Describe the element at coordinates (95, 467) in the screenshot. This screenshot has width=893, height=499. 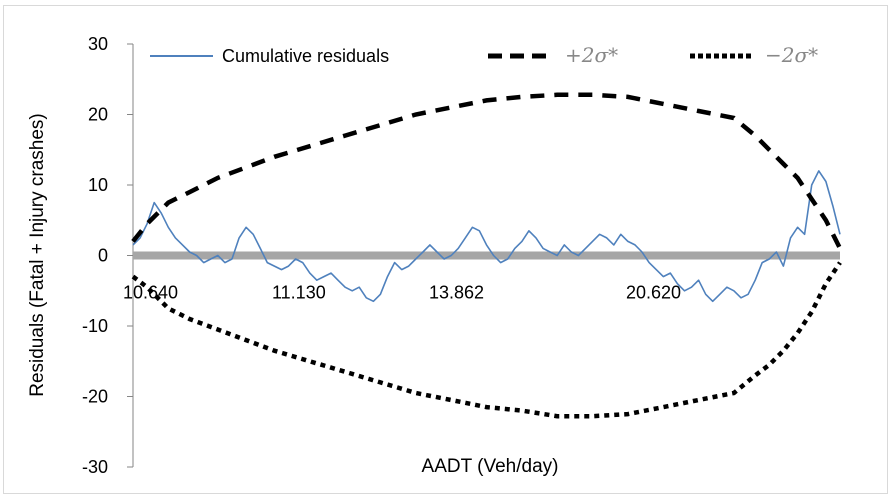
I see `y-tick-label: -30` at that location.